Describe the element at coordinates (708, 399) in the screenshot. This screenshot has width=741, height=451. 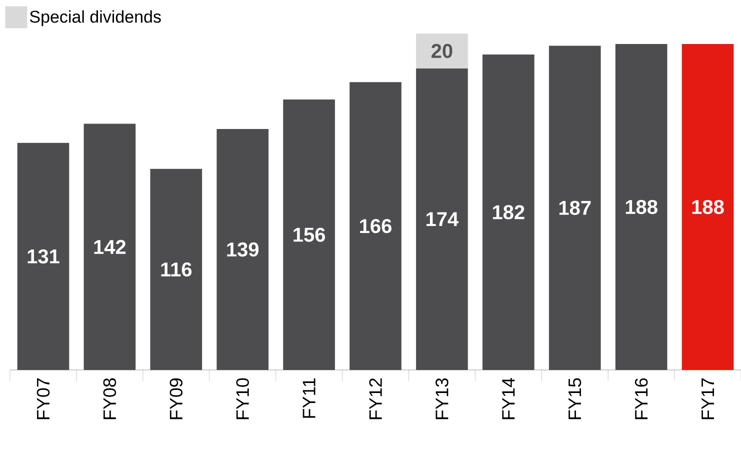
I see `x-tick-label: FY17` at that location.